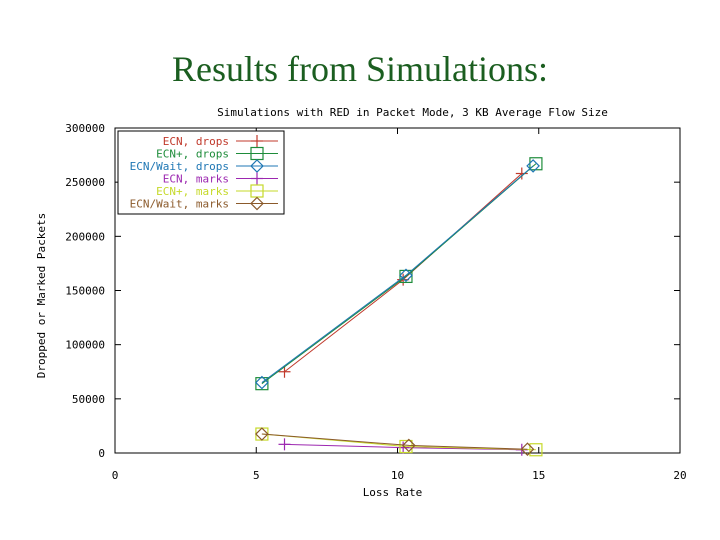  I want to click on x-tick-label: 10, so click(397, 475).